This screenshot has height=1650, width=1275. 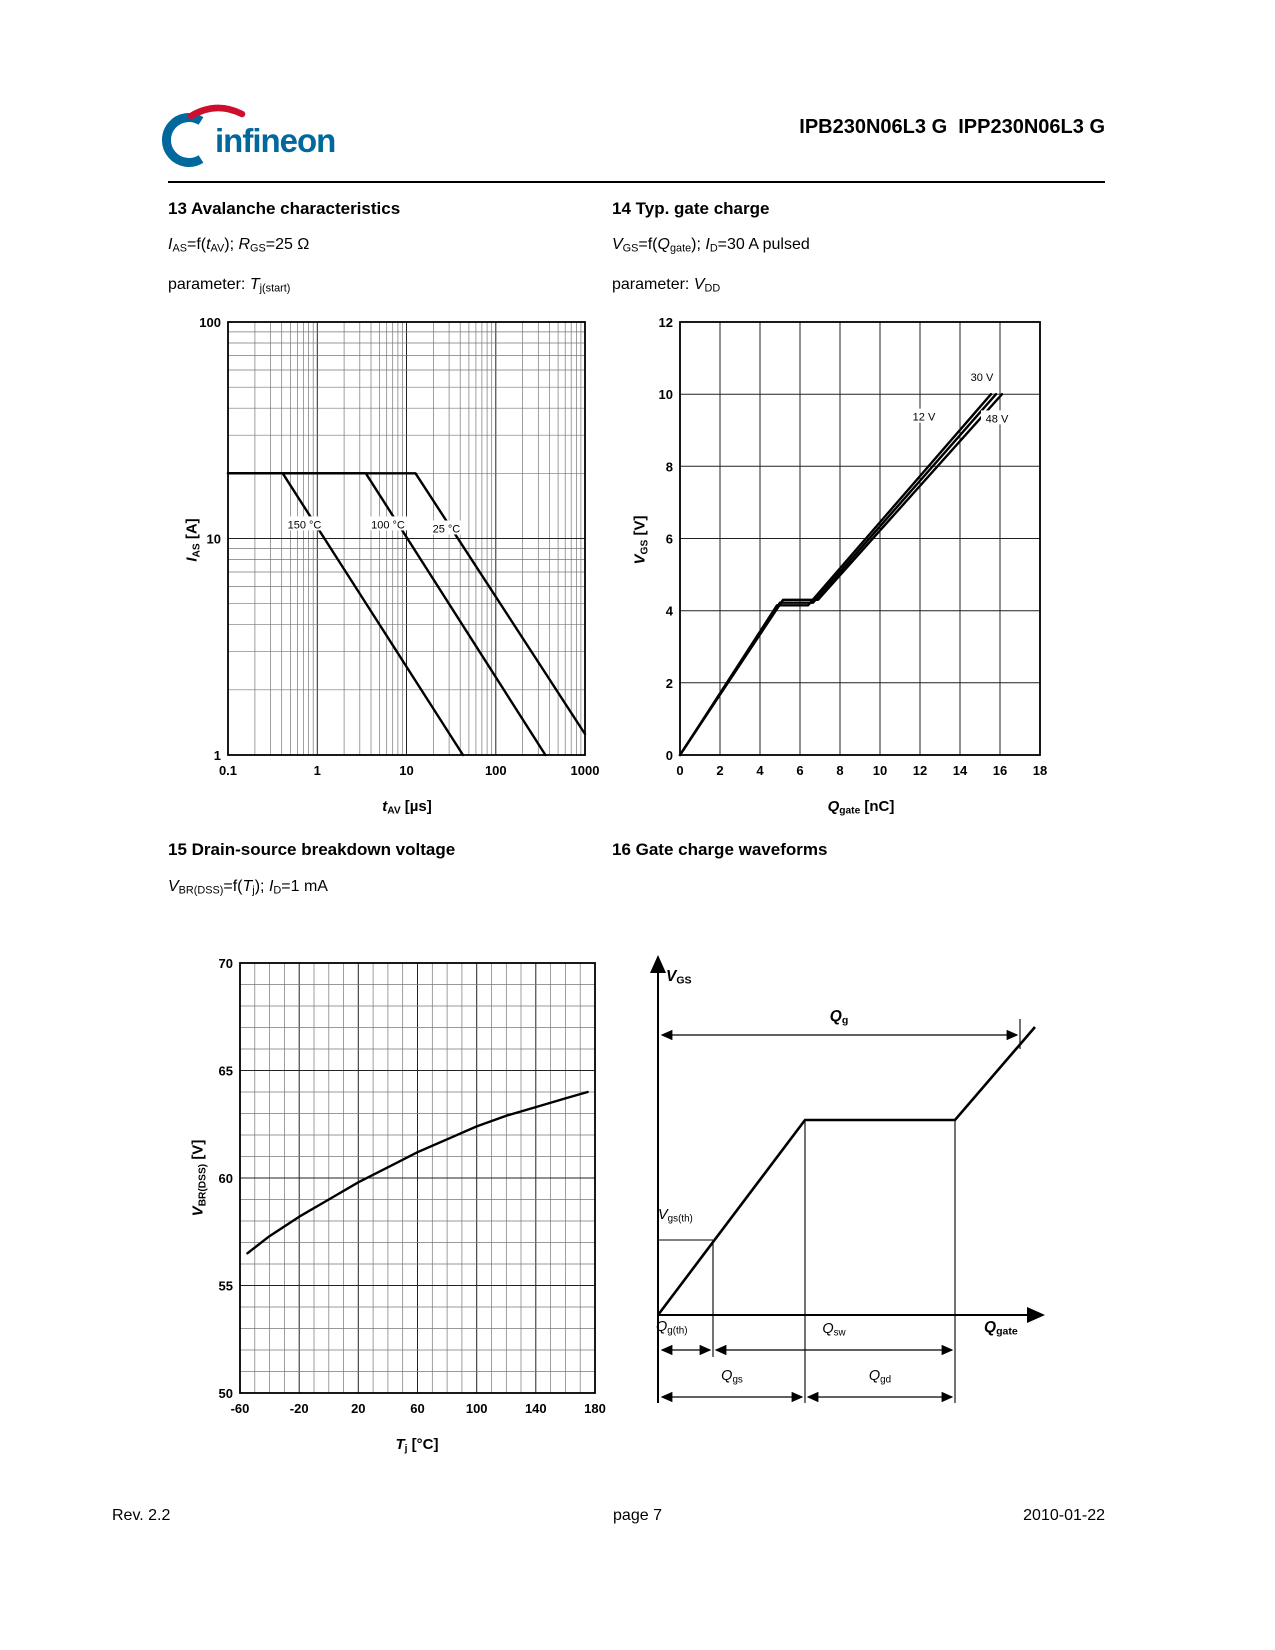 What do you see at coordinates (691, 208) in the screenshot?
I see `section-14-title: 14 Typ. gate charge` at bounding box center [691, 208].